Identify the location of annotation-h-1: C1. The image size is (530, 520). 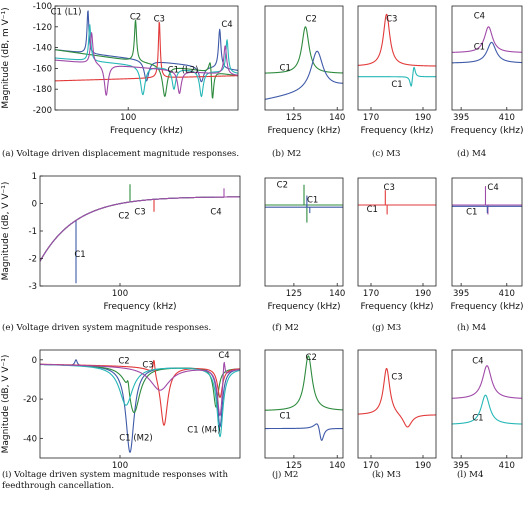
(471, 212).